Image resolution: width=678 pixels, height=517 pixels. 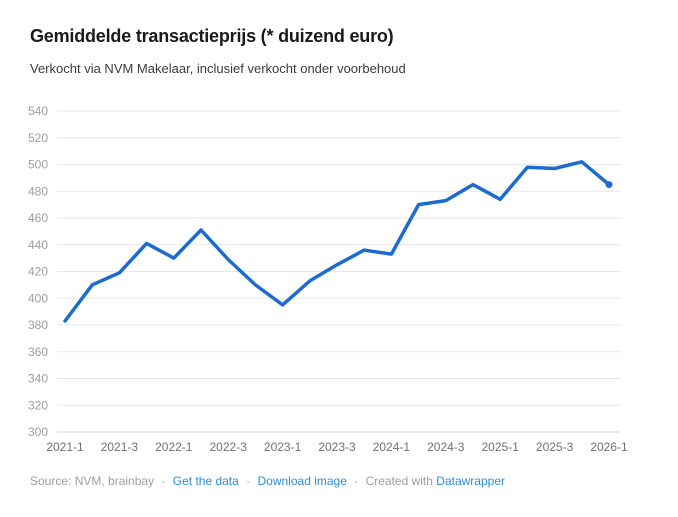 What do you see at coordinates (38, 298) in the screenshot?
I see `y-tick-label: 400` at bounding box center [38, 298].